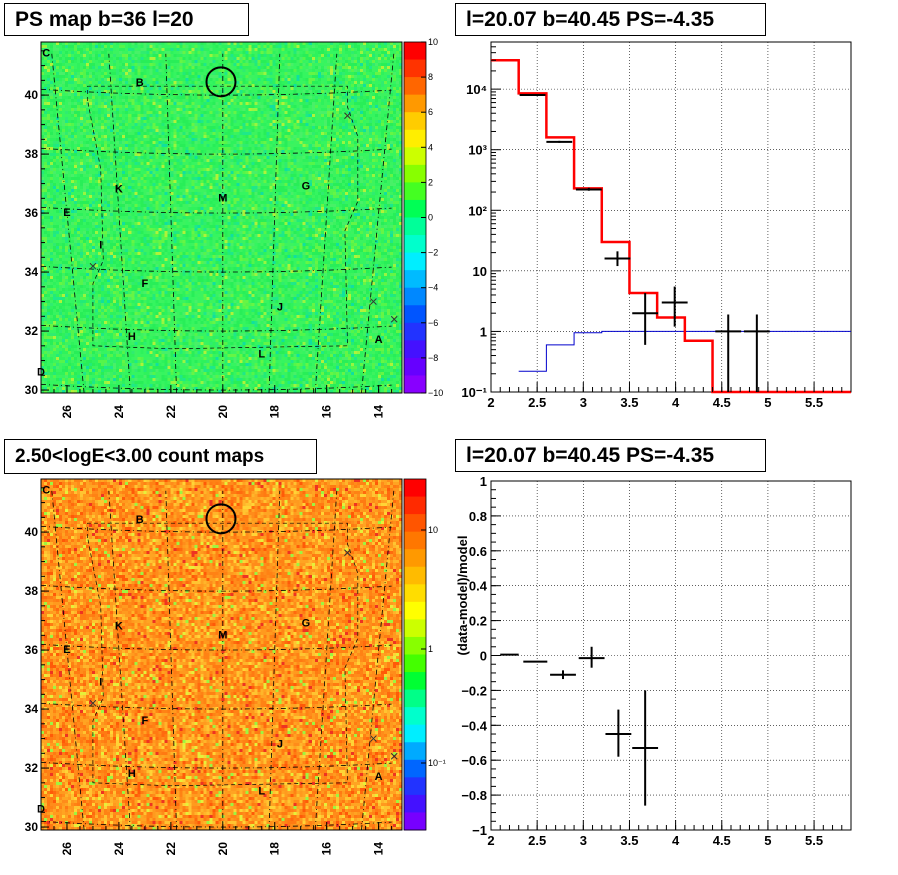 The width and height of the screenshot is (898, 875). Describe the element at coordinates (583, 840) in the screenshot. I see `x-tick-label: 3` at that location.